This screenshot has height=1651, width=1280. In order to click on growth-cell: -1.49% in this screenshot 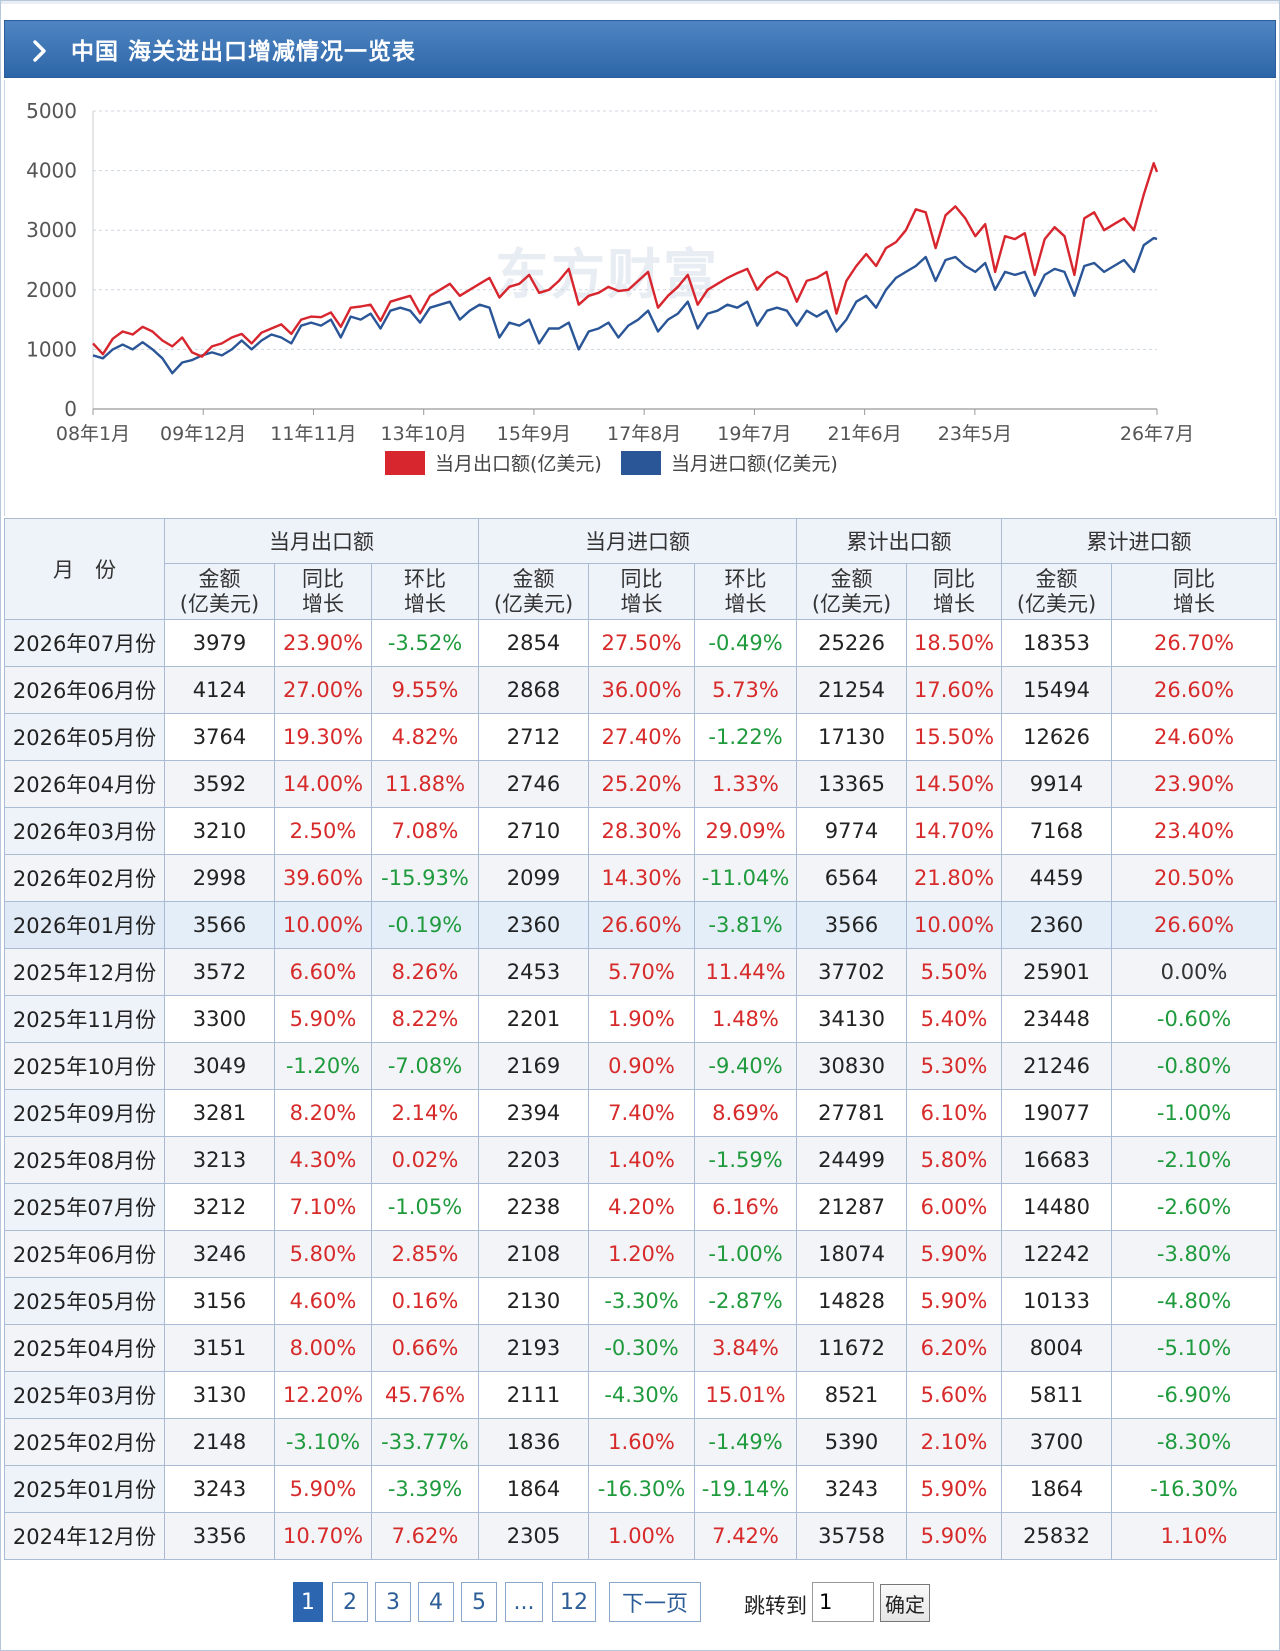, I will do `click(746, 1442)`.